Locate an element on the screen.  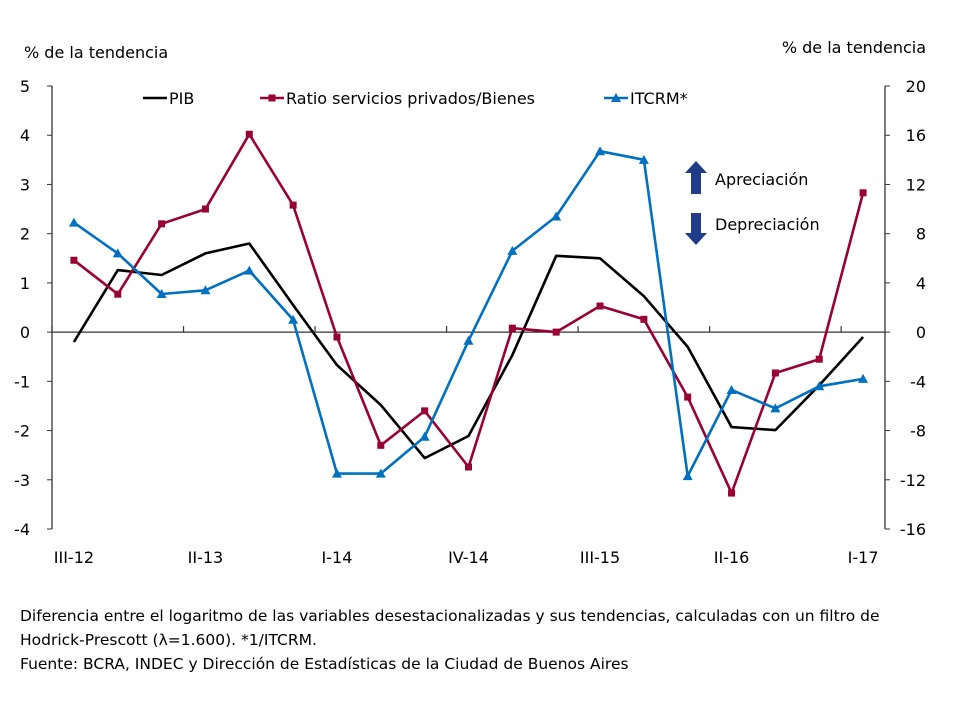
y-right-tick-label: 20 is located at coordinates (916, 86).